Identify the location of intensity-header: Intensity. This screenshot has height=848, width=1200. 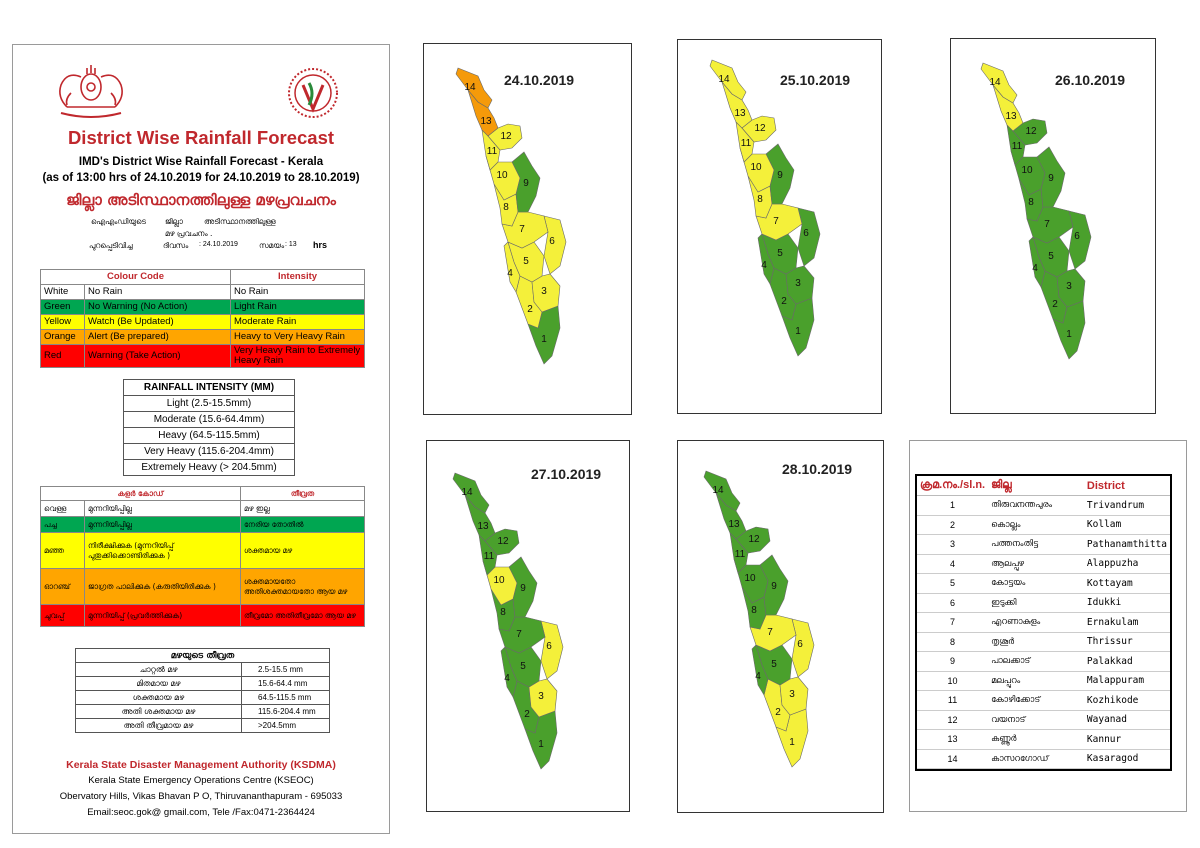
(297, 277).